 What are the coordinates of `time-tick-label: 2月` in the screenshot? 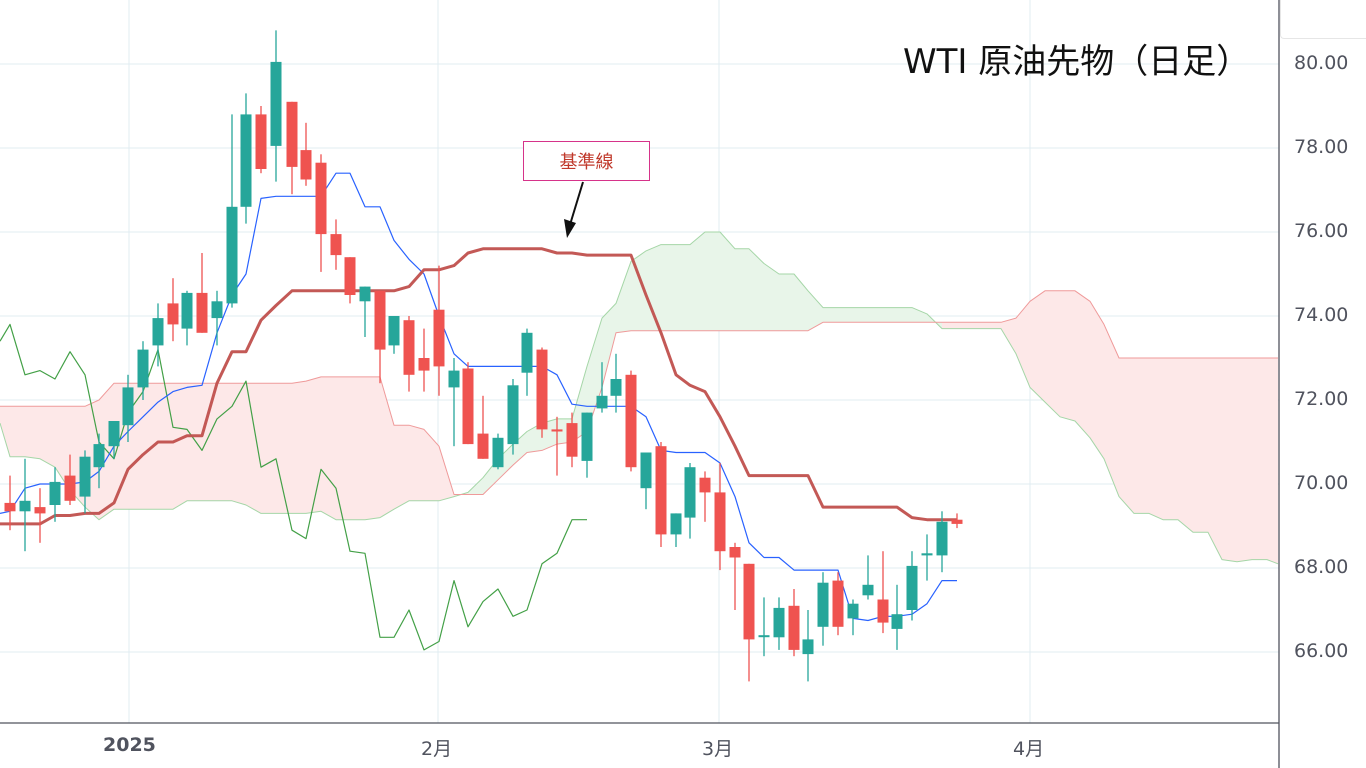 It's located at (437, 749).